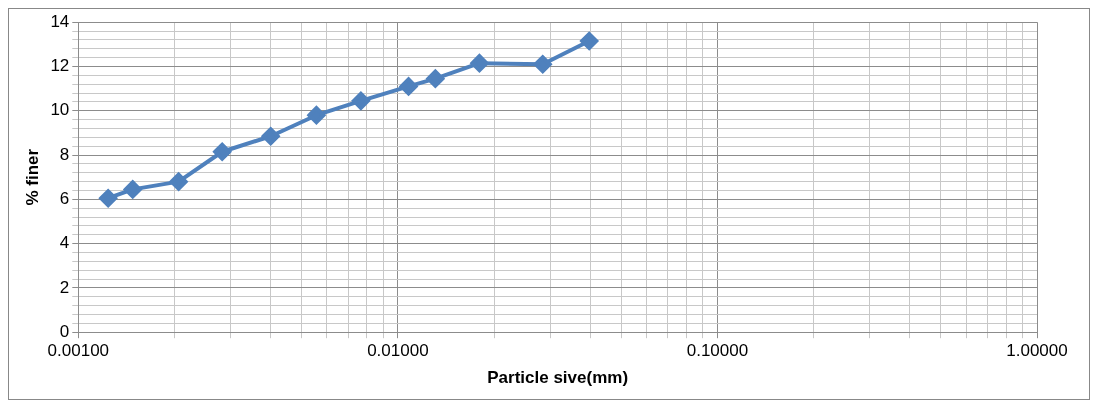 The image size is (1102, 410). What do you see at coordinates (398, 351) in the screenshot?
I see `x-tick-label: 0.01000` at bounding box center [398, 351].